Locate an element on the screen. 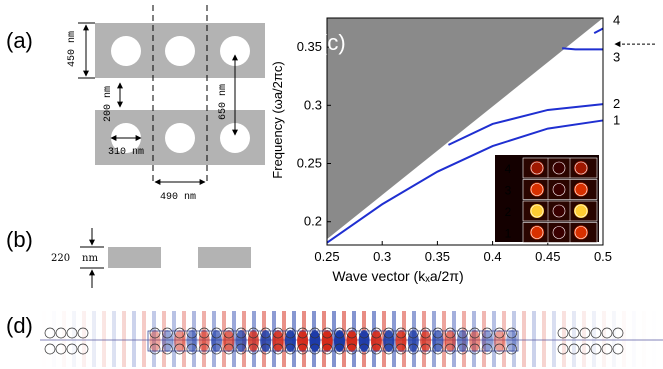 This screenshot has height=369, width=663. dim-label-height: 450 nm is located at coordinates (72, 49).